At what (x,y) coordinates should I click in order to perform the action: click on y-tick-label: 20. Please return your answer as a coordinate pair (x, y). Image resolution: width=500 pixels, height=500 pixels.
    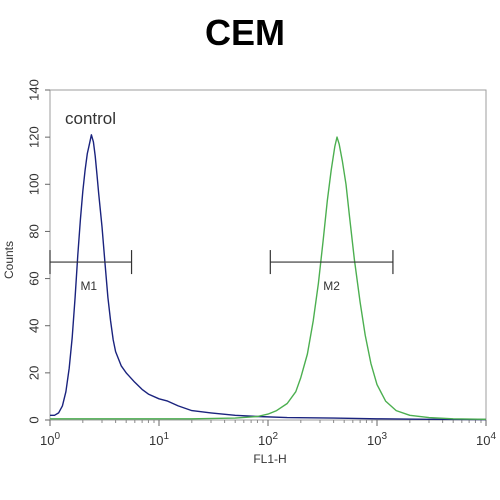
    Looking at the image, I should click on (33, 373).